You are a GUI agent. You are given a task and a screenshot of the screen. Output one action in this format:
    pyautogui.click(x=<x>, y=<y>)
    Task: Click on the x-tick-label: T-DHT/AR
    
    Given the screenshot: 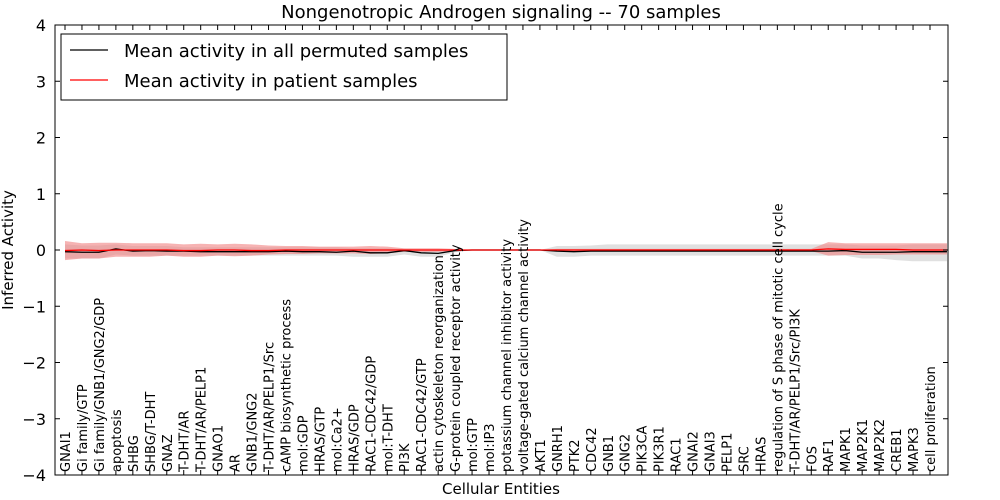 What is the action you would take?
    pyautogui.click(x=185, y=442)
    